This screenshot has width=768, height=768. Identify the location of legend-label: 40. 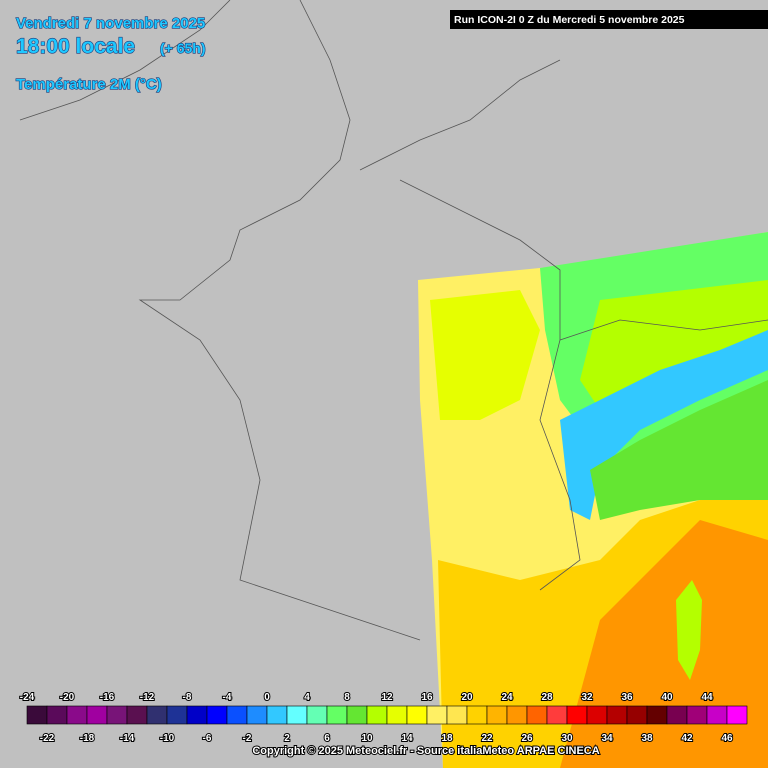
(667, 697).